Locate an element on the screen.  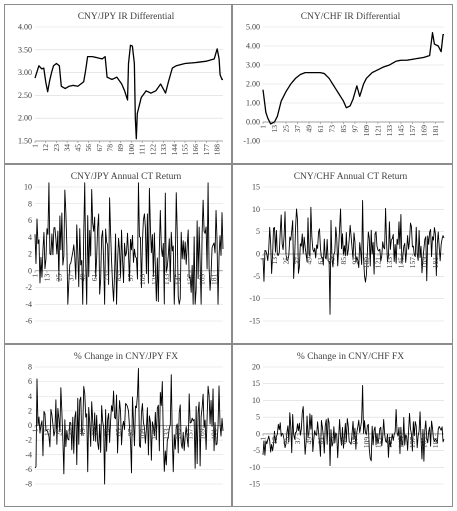
x-tick-label: 181 is located at coordinates (214, 280).